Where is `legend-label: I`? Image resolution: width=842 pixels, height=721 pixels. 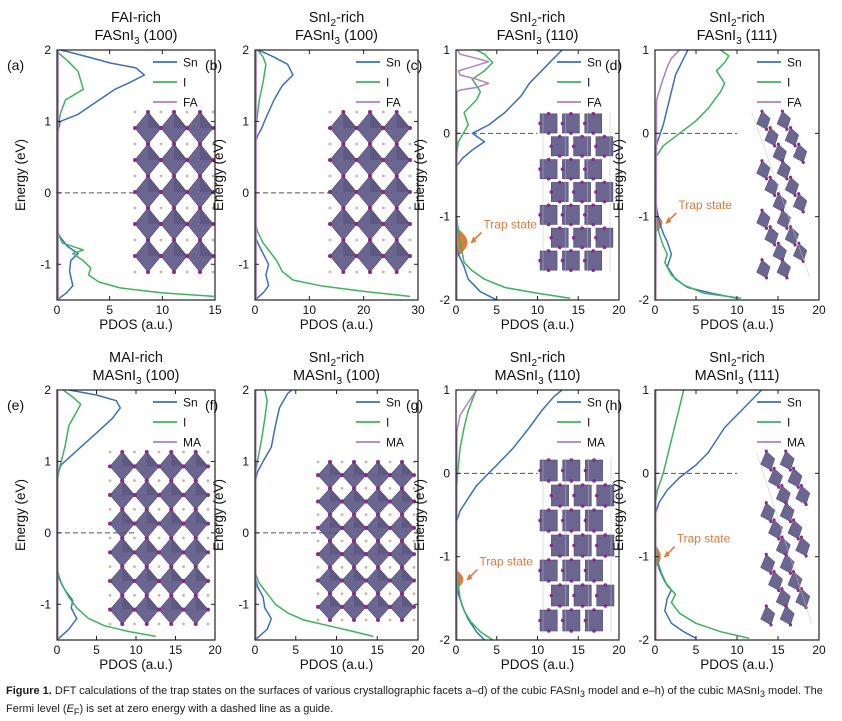
legend-label: I is located at coordinates (387, 423).